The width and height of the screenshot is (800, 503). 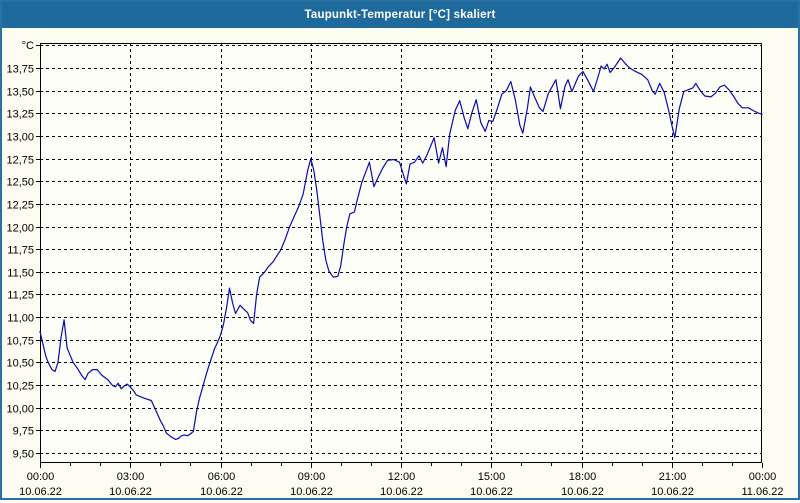 What do you see at coordinates (20, 364) in the screenshot?
I see `y-tick-label: 10,50` at bounding box center [20, 364].